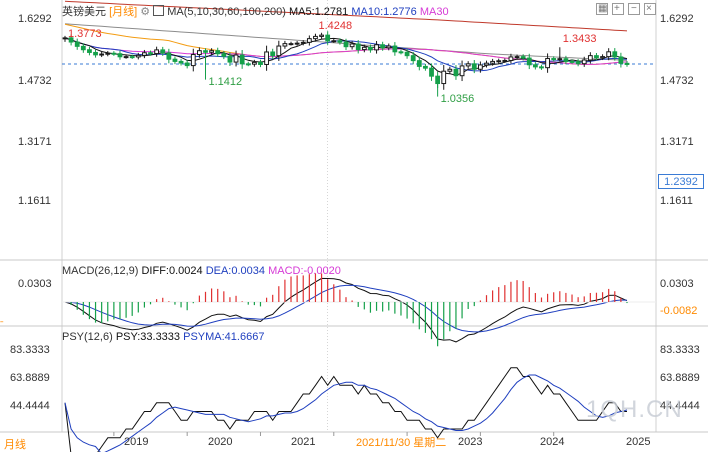 This screenshot has width=708, height=452. What do you see at coordinates (35, 19) in the screenshot?
I see `y-tick-left-1: 1.6292` at bounding box center [35, 19].